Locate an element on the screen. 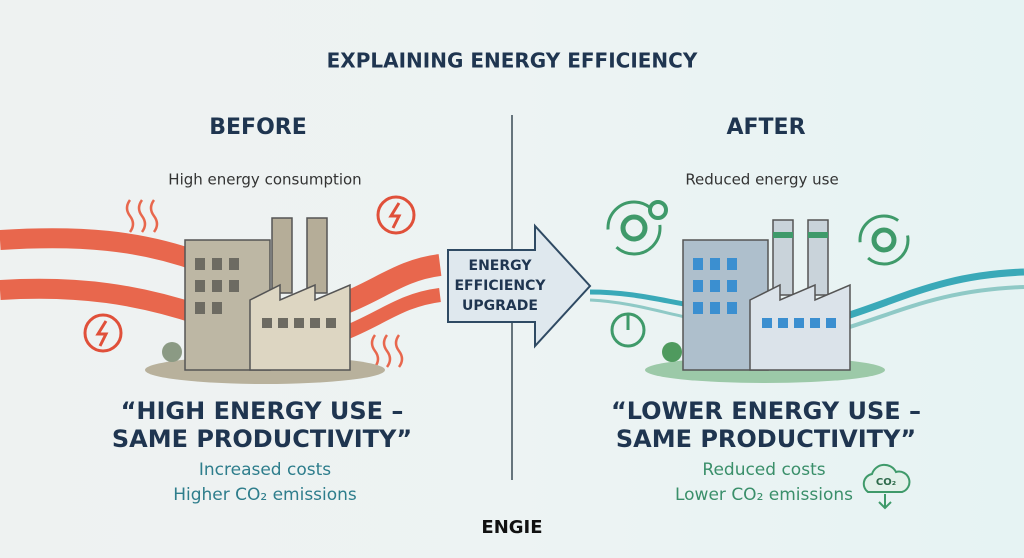 This screenshot has height=558, width=1024. upgrade-arrow is located at coordinates (519, 286).